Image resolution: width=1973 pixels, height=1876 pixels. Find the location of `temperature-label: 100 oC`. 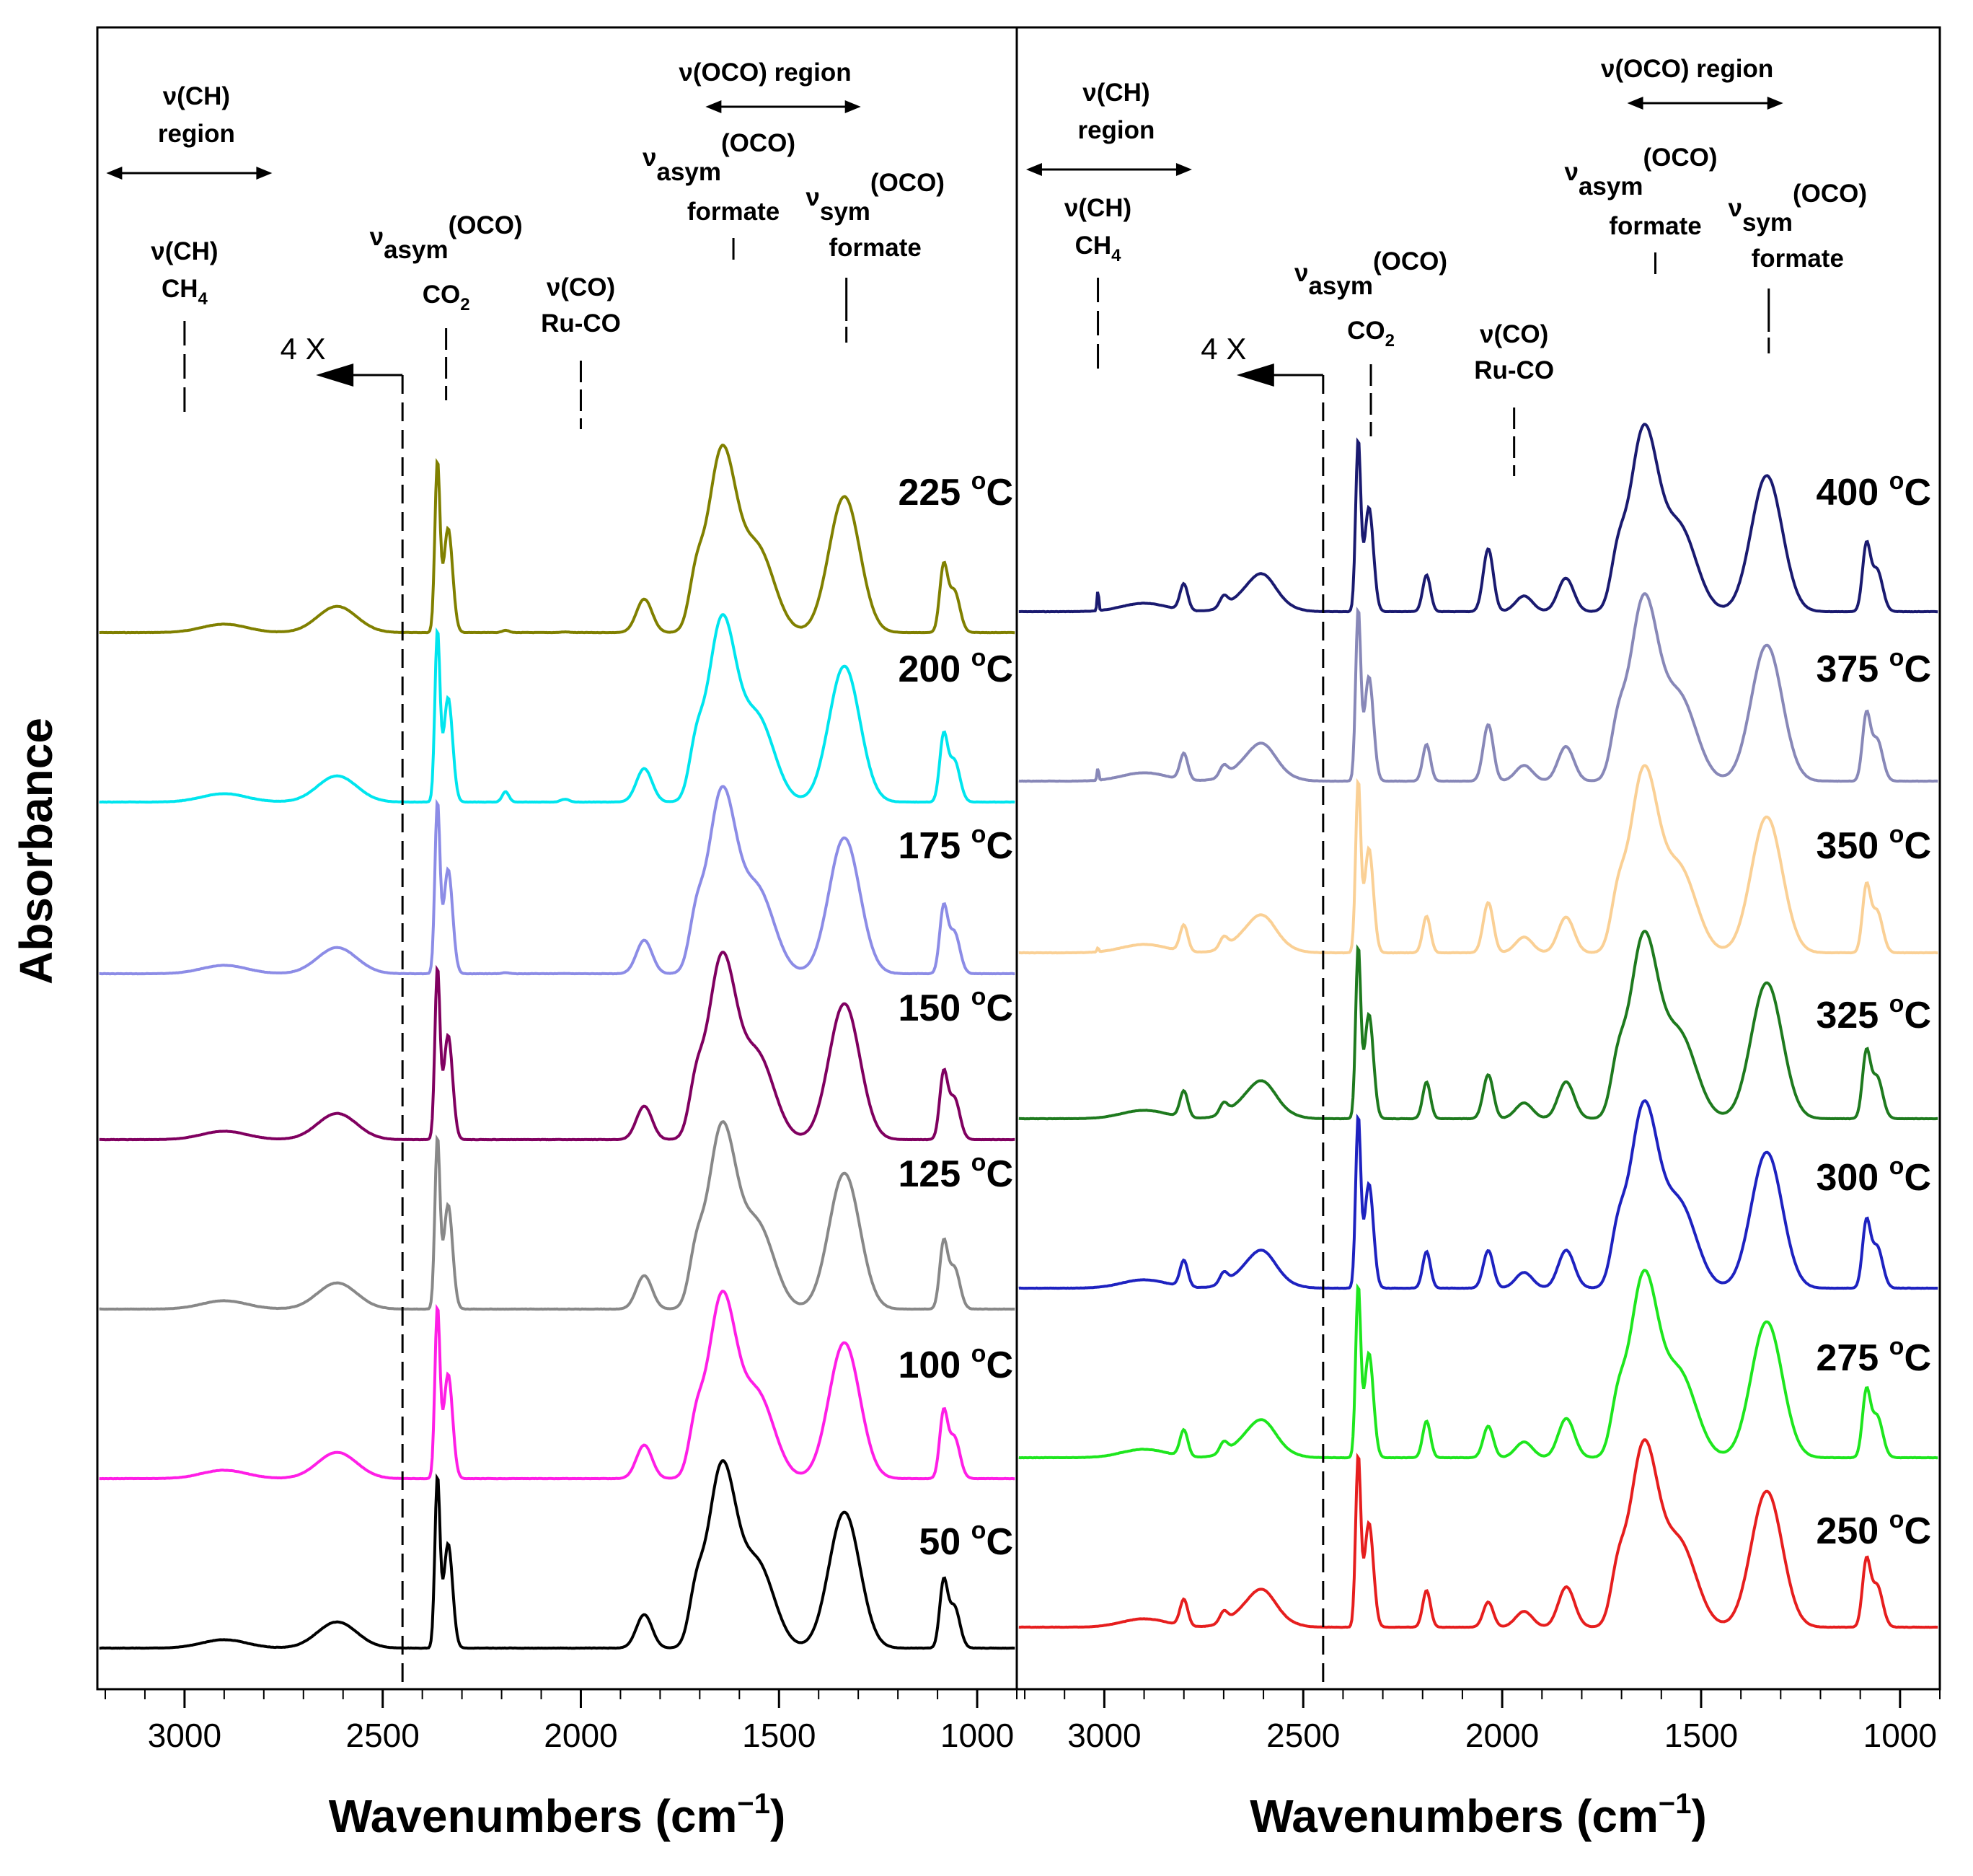

temperature-label: 100 oC is located at coordinates (955, 1363).